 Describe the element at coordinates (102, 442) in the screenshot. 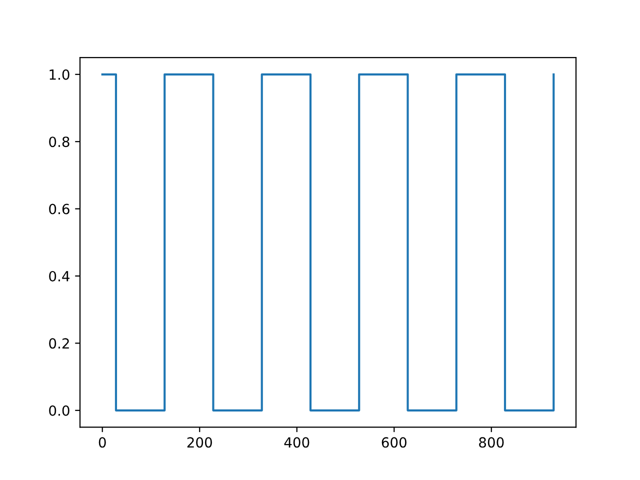

I see `x-tick-label: 0` at that location.